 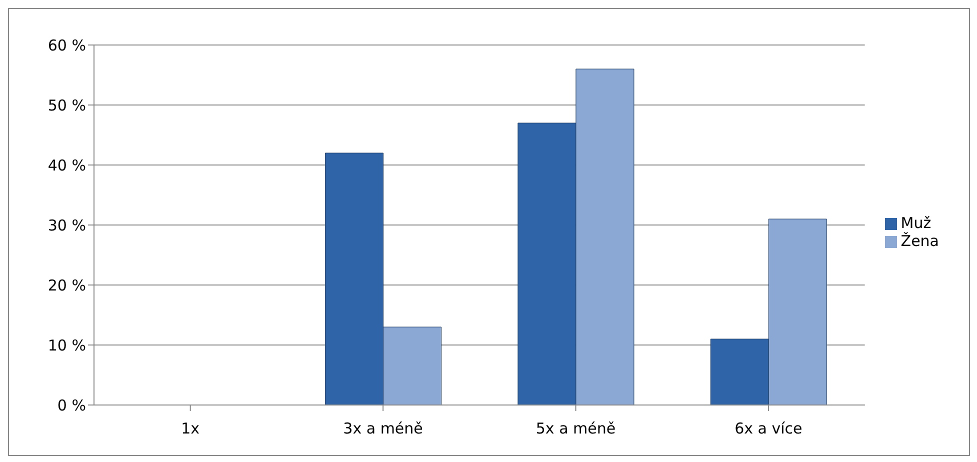 What do you see at coordinates (768, 429) in the screenshot?
I see `x-tick-label: 6x a více` at bounding box center [768, 429].